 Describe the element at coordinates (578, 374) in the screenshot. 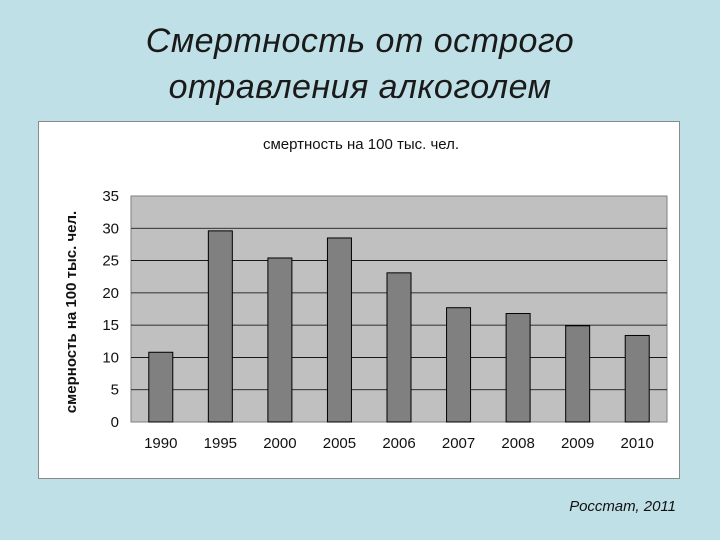

I see `bar-2009` at that location.